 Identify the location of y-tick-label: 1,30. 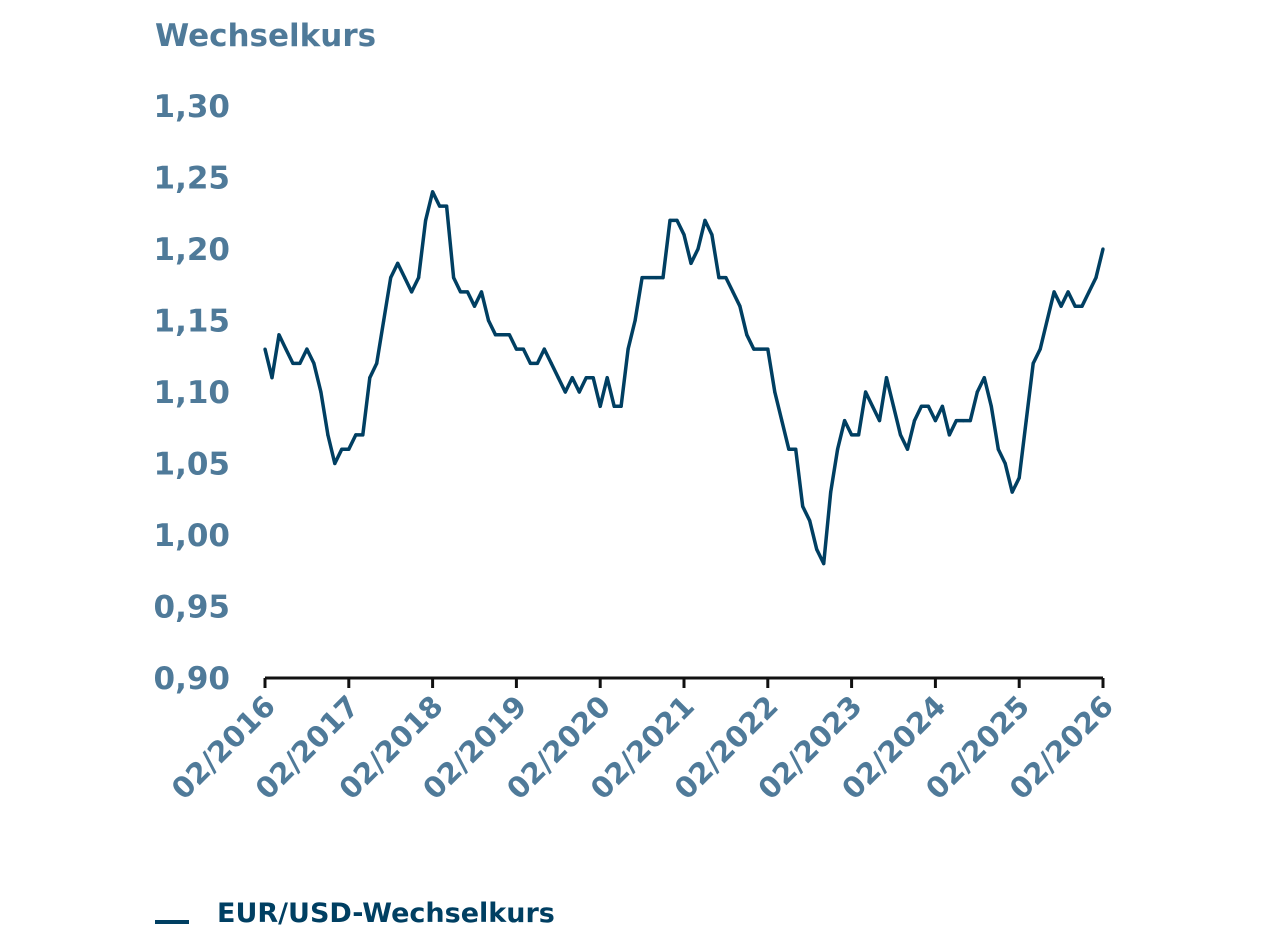
(192, 107).